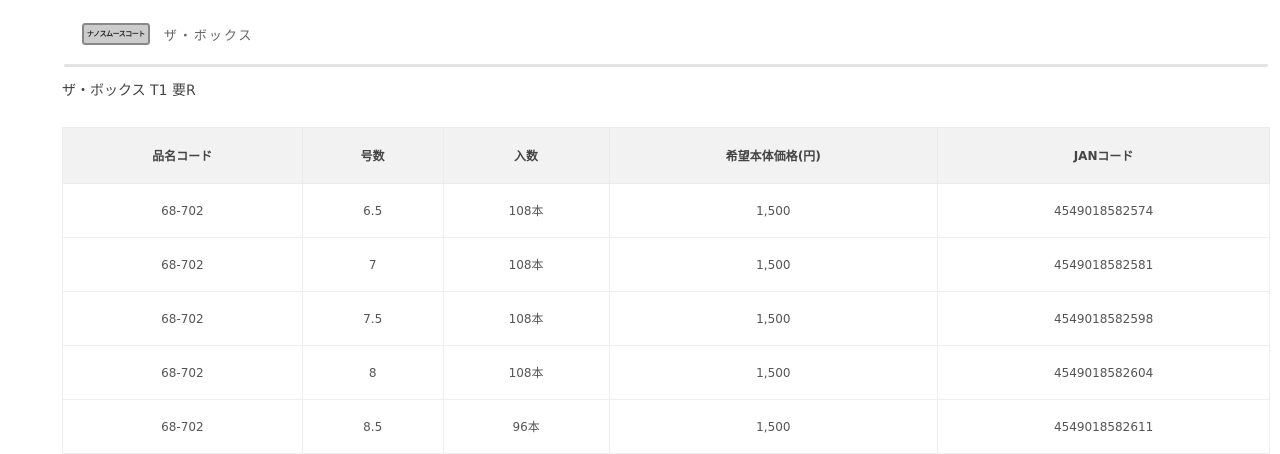 This screenshot has height=454, width=1280. What do you see at coordinates (129, 91) in the screenshot?
I see `page-title: ザ・ボックス T1 要R` at bounding box center [129, 91].